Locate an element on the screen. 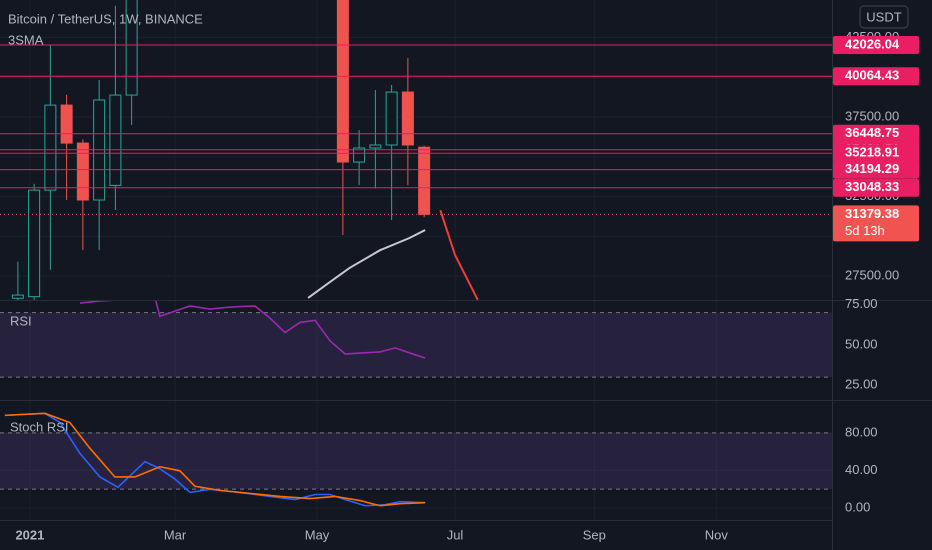 The width and height of the screenshot is (932, 550). axis-unit: USDT is located at coordinates (883, 16).